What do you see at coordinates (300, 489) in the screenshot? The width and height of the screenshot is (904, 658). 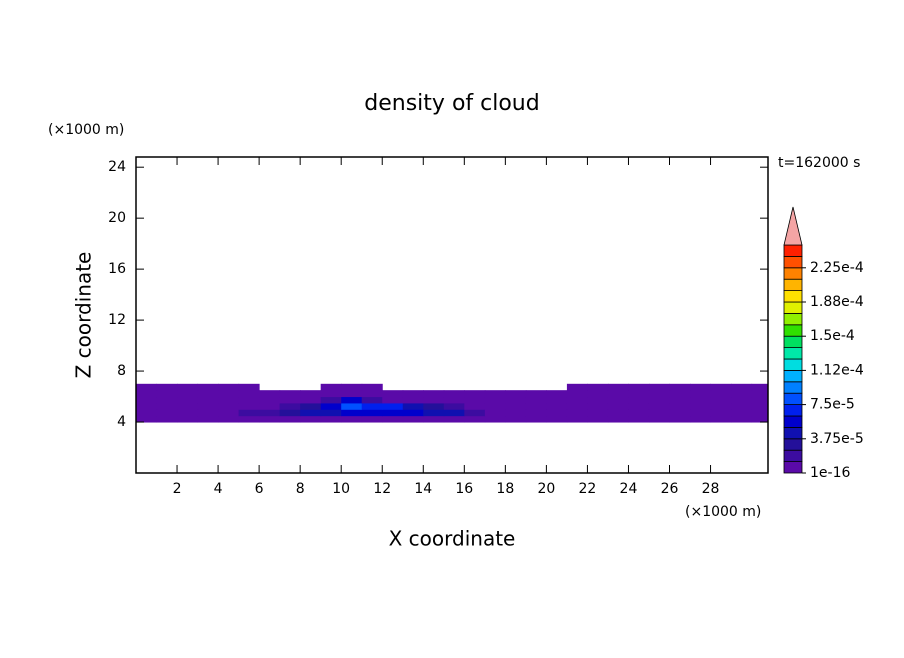 I see `x-tick-label: 8` at bounding box center [300, 489].